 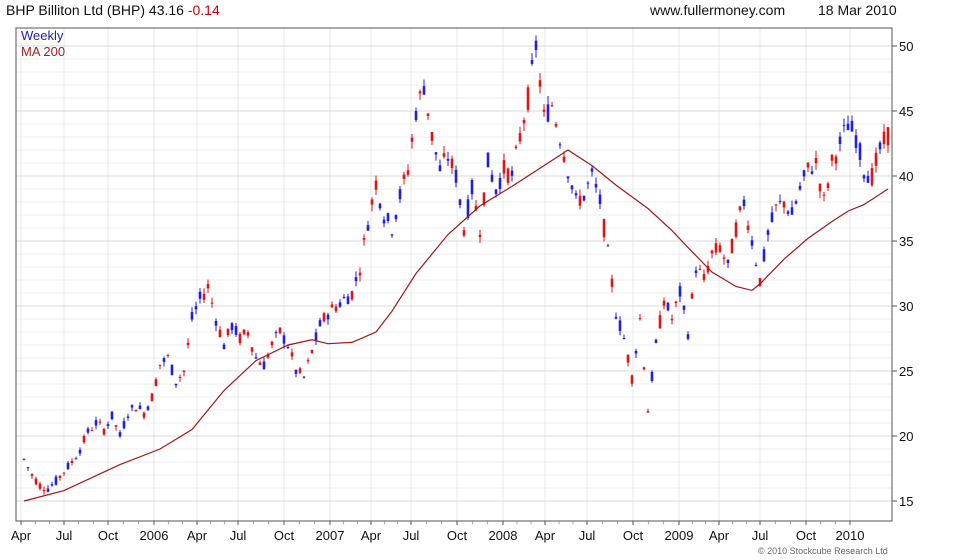 What do you see at coordinates (850, 535) in the screenshot?
I see `x-tick-label: 2010` at bounding box center [850, 535].